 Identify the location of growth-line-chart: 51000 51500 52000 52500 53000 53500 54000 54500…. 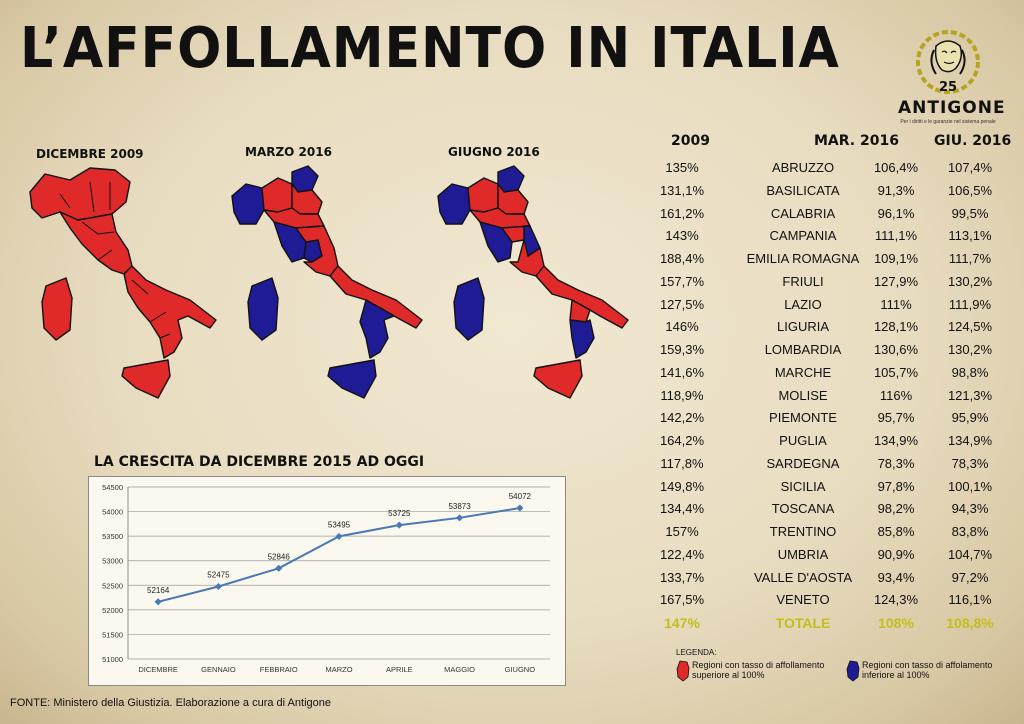
(327, 581).